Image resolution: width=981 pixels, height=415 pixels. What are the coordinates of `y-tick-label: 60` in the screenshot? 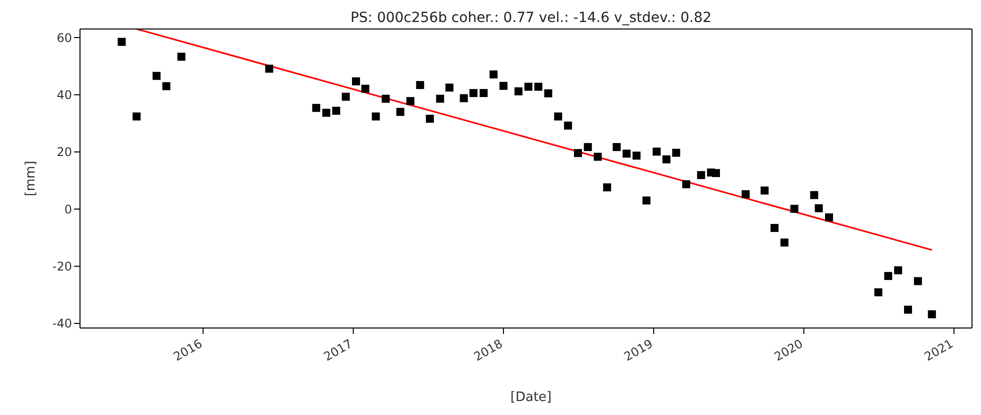 It's located at (64, 37).